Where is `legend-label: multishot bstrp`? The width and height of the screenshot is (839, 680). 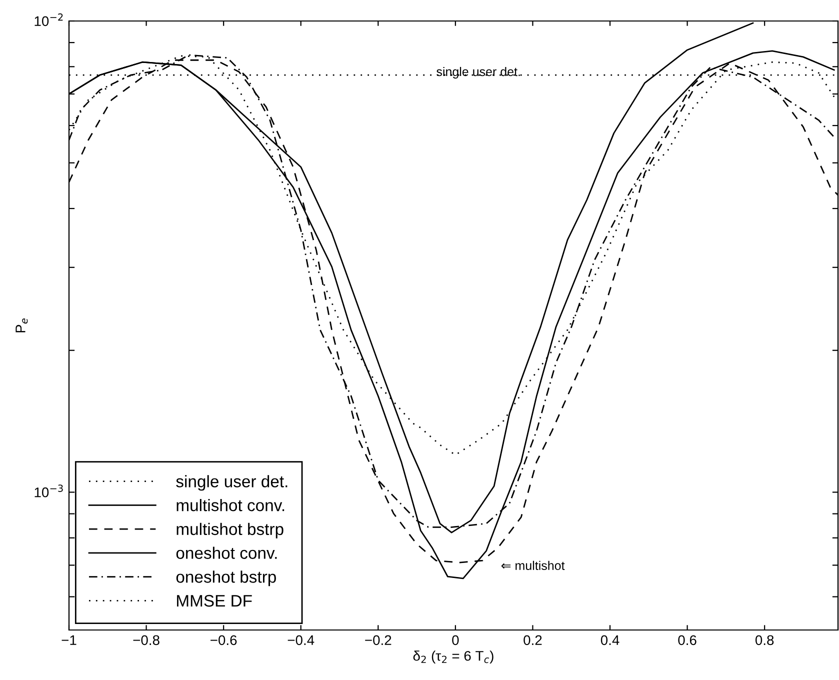 legend-label: multishot bstrp is located at coordinates (230, 530).